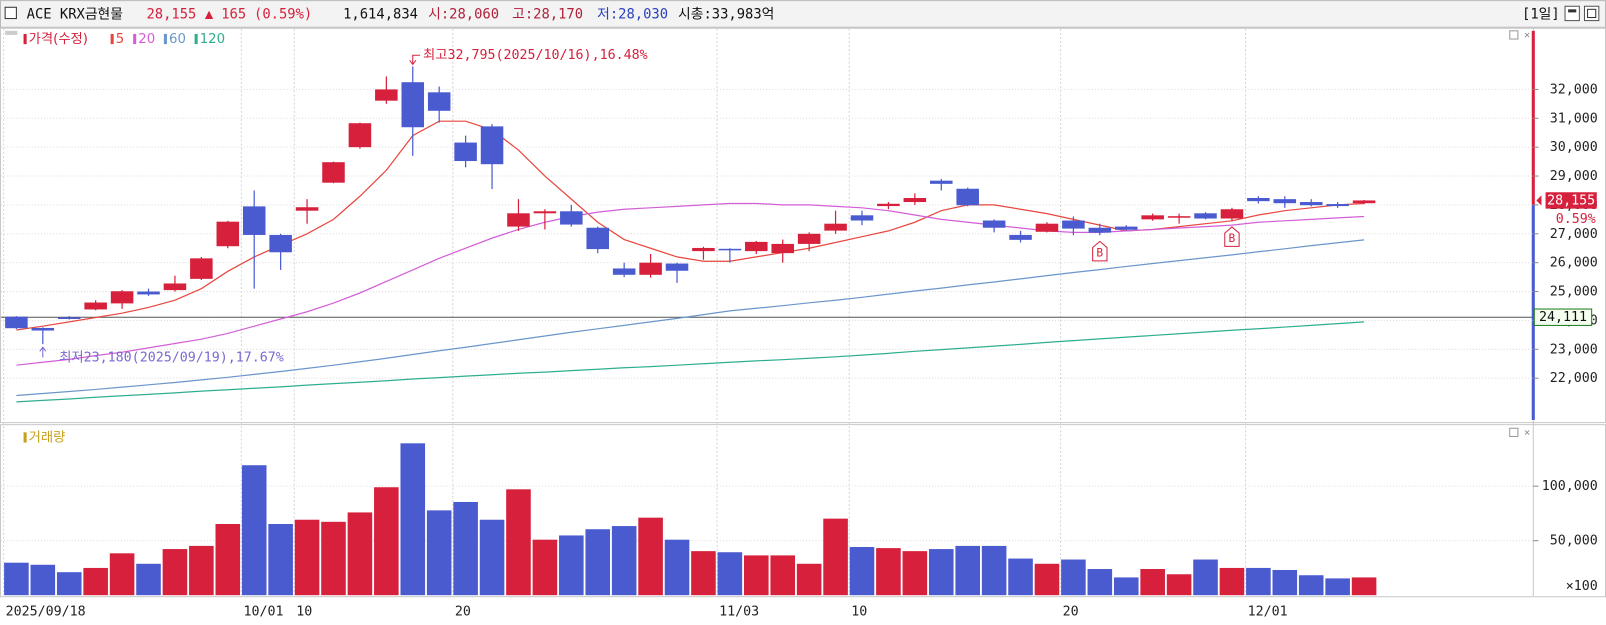  What do you see at coordinates (690, 362) in the screenshot?
I see `ma-line` at bounding box center [690, 362].